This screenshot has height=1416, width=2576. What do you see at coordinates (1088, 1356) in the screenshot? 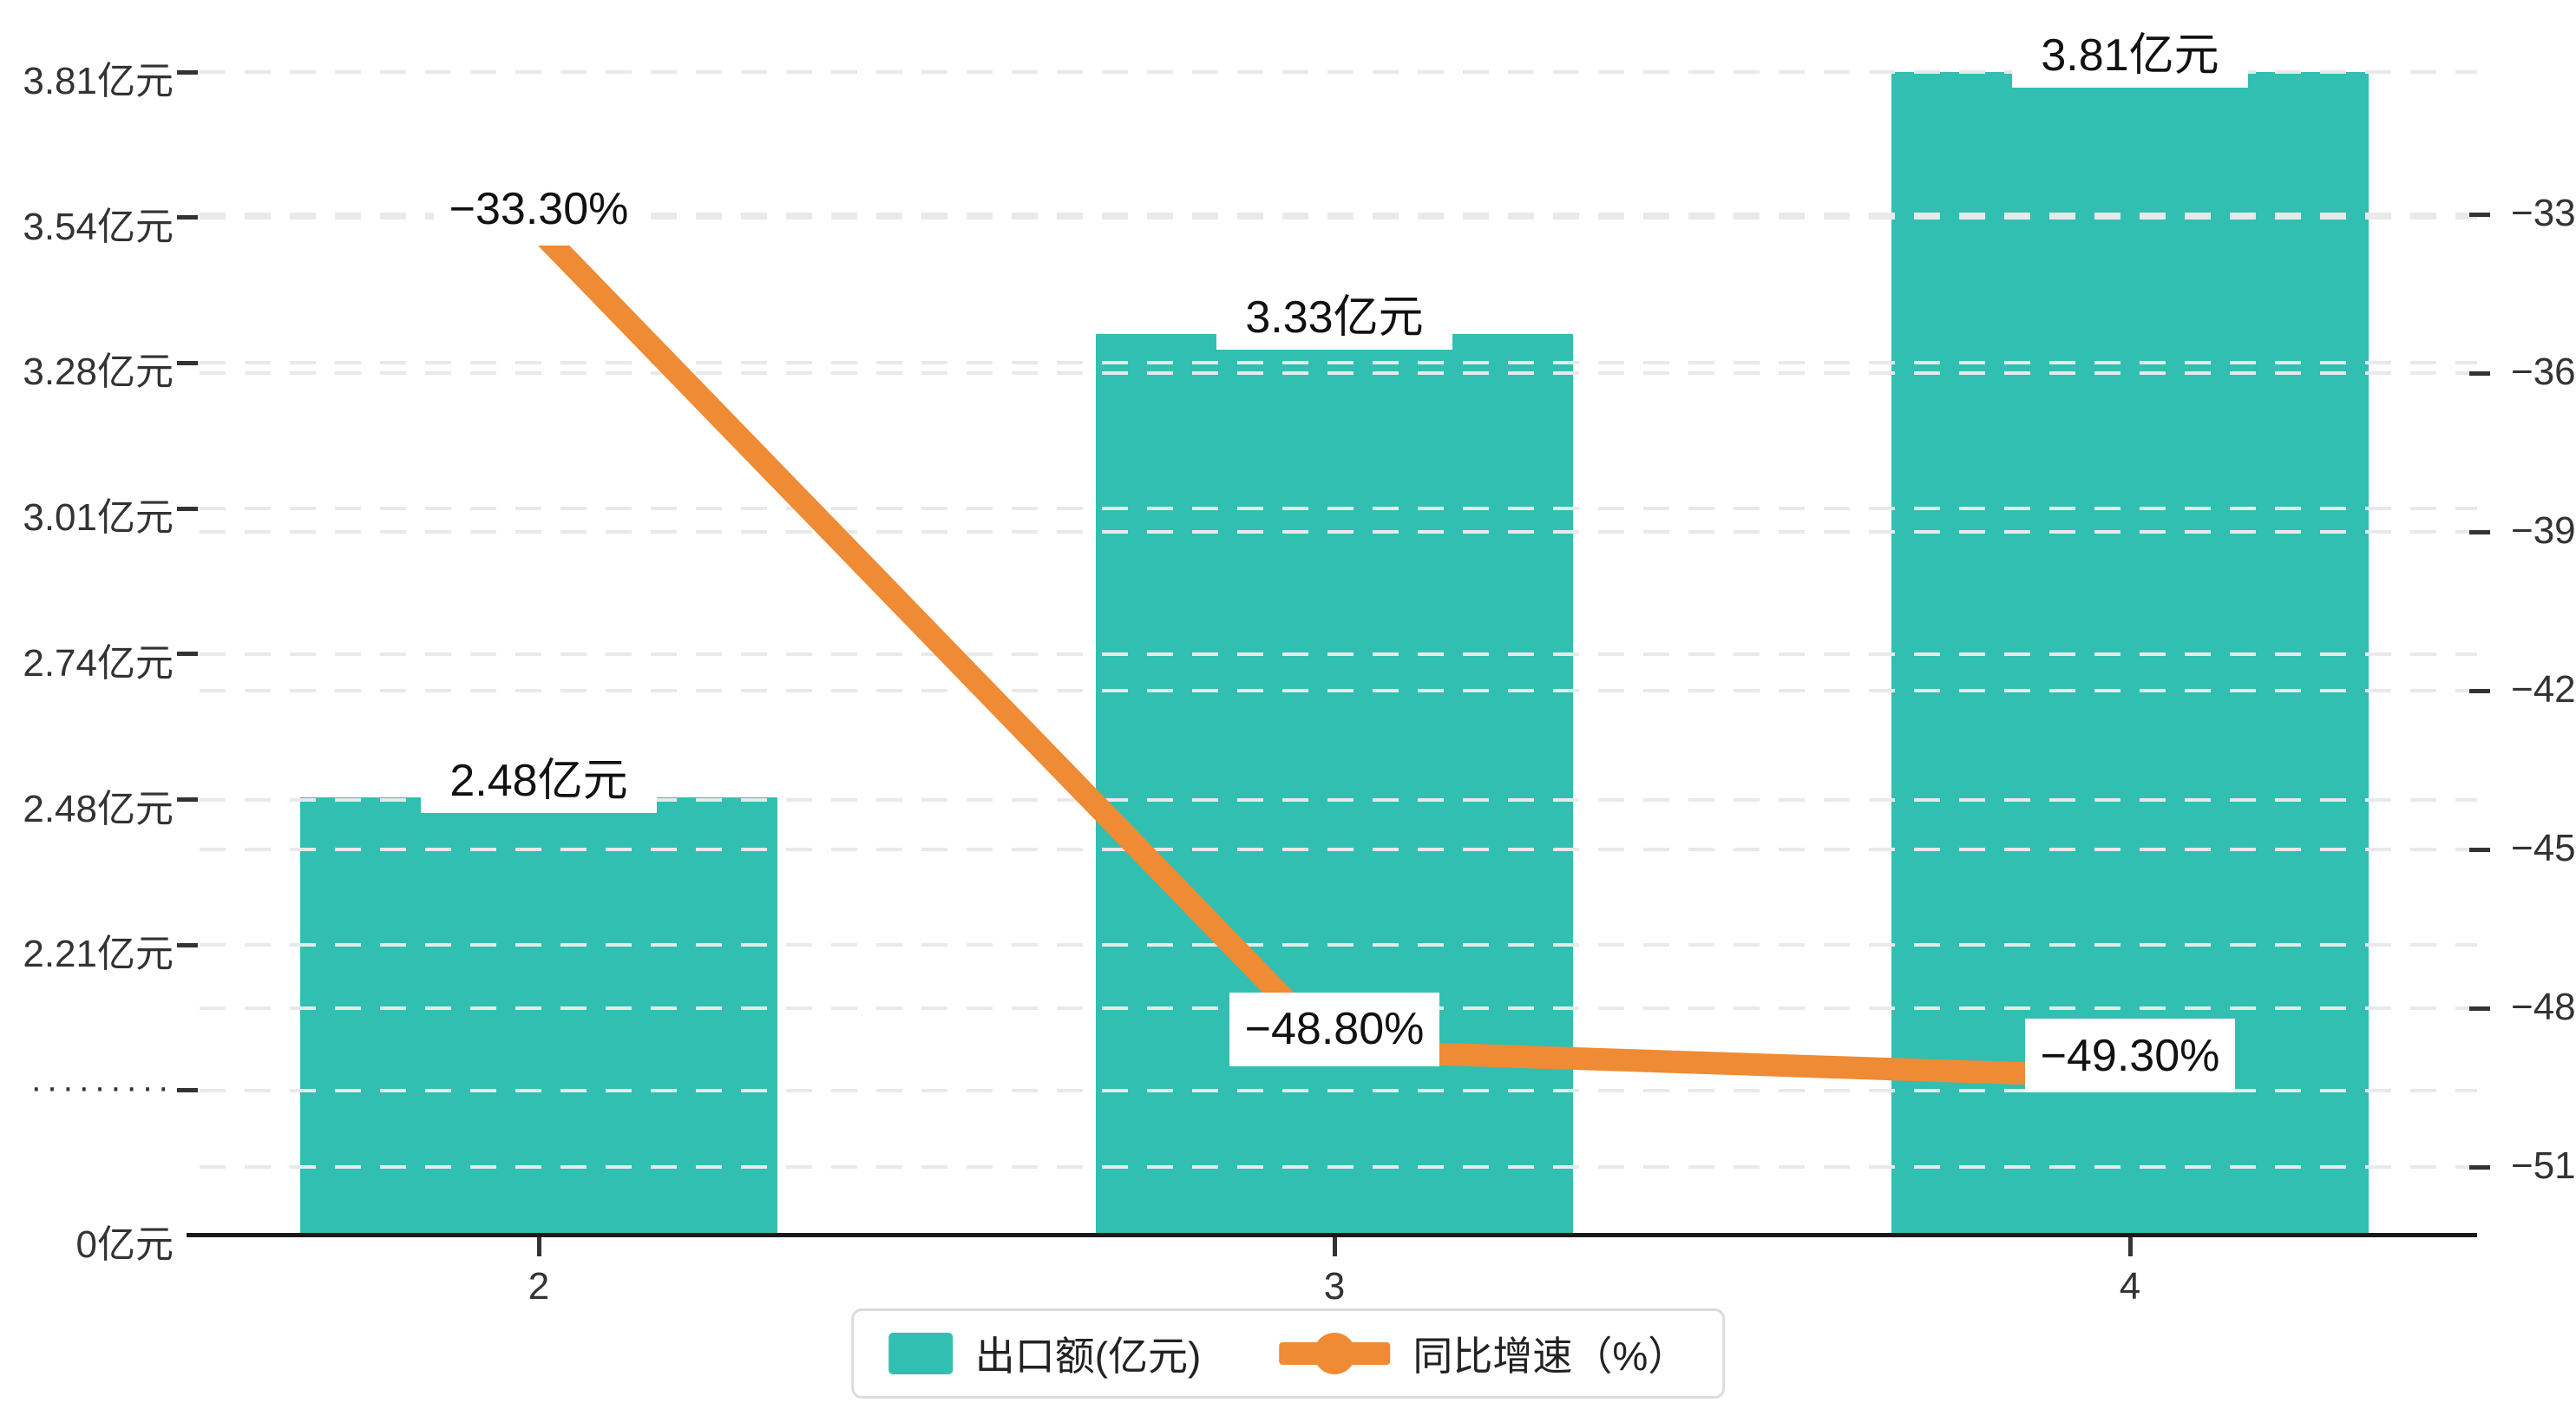
I see `legend-label: 出口额(亿元)` at bounding box center [1088, 1356].